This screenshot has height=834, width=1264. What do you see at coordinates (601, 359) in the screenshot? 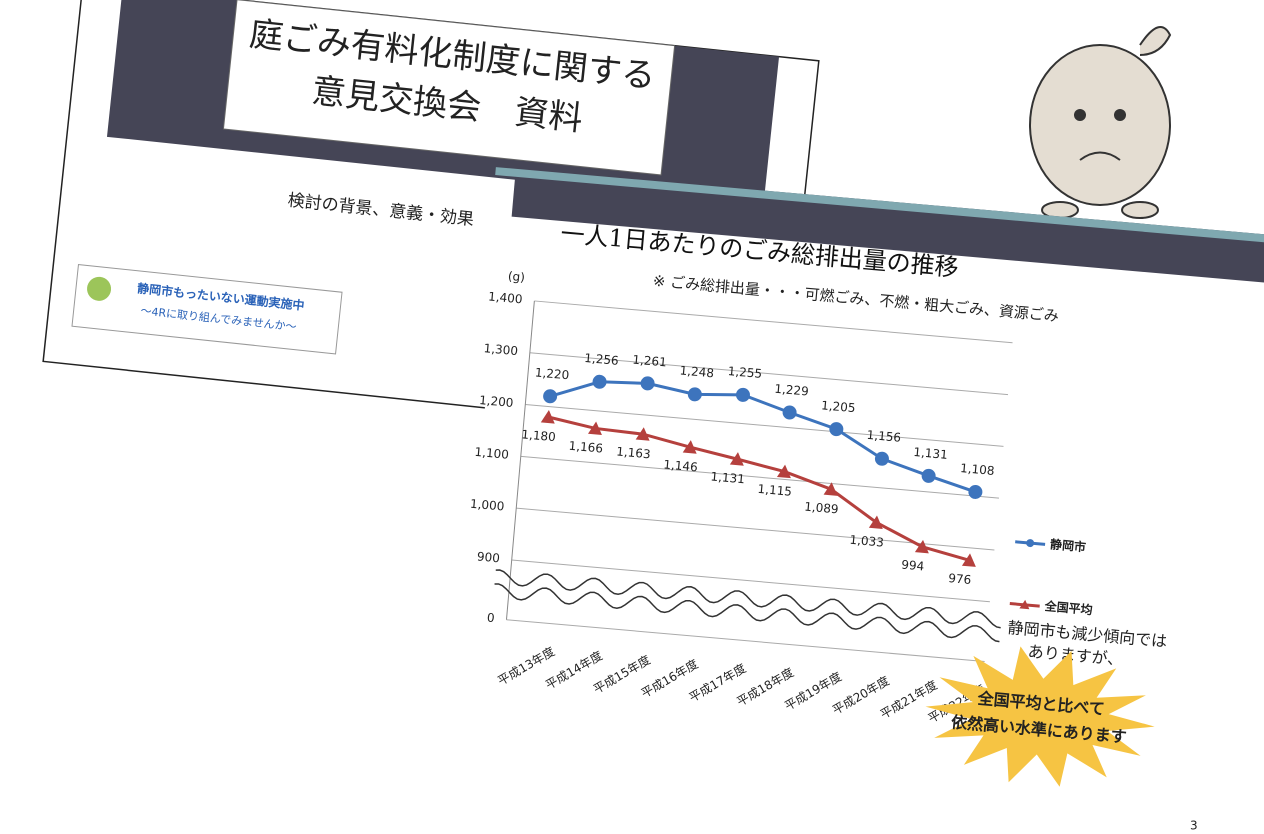
I see `data-label: 1,256` at bounding box center [601, 359].